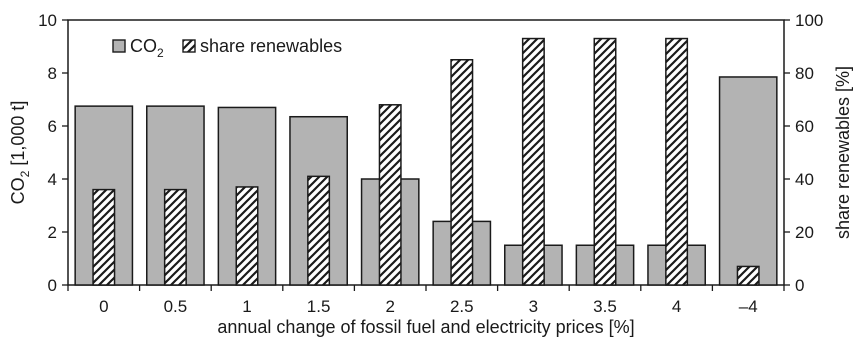  Describe the element at coordinates (748, 181) in the screenshot. I see `bar-co2` at that location.